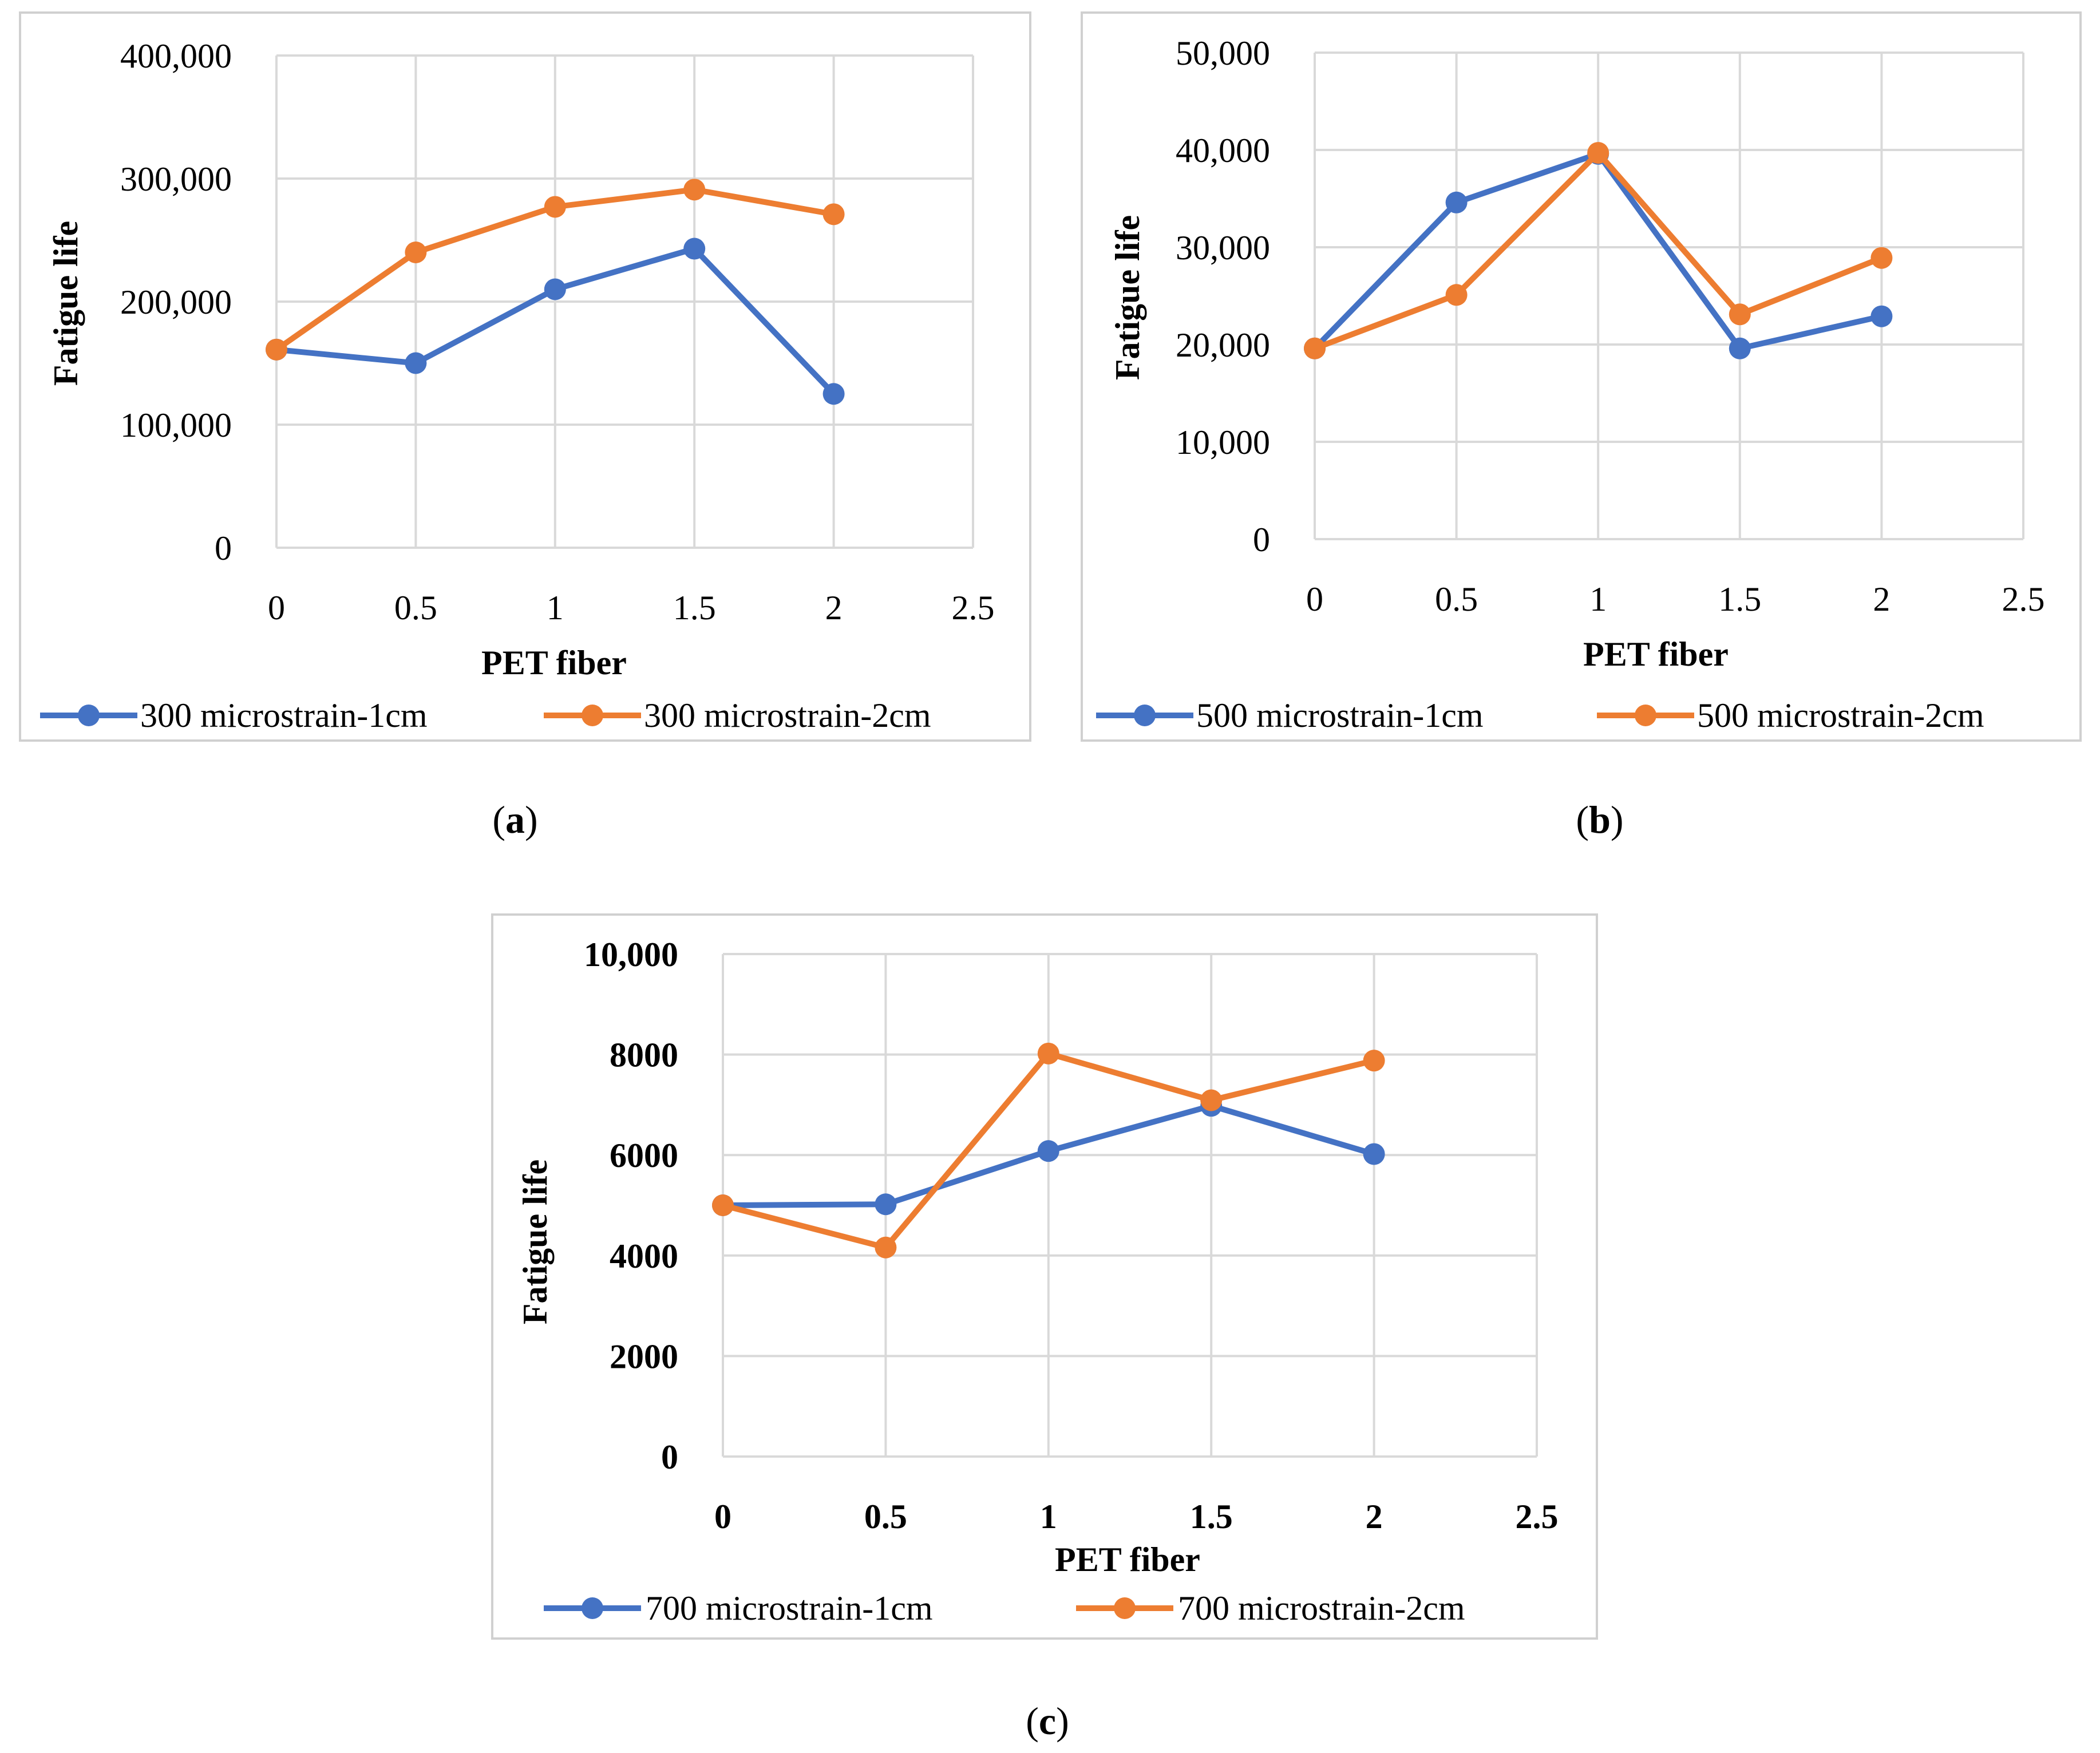 Image resolution: width=2100 pixels, height=1753 pixels. What do you see at coordinates (790, 1608) in the screenshot?
I see `legend-label-c-1cm: 700 microstrain-1cm` at bounding box center [790, 1608].